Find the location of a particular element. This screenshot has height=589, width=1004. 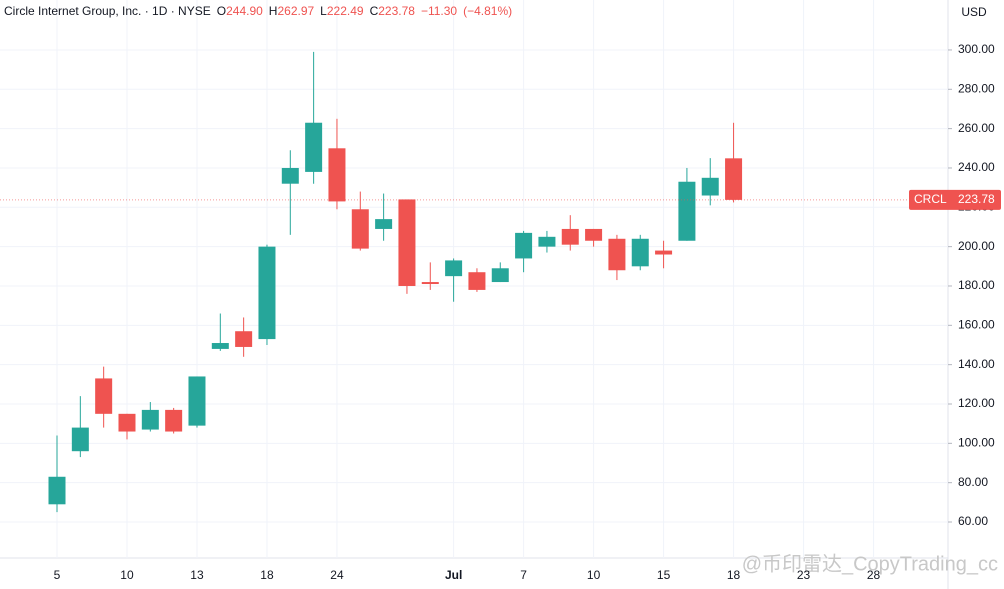

price-label-box is located at coordinates (955, 199).